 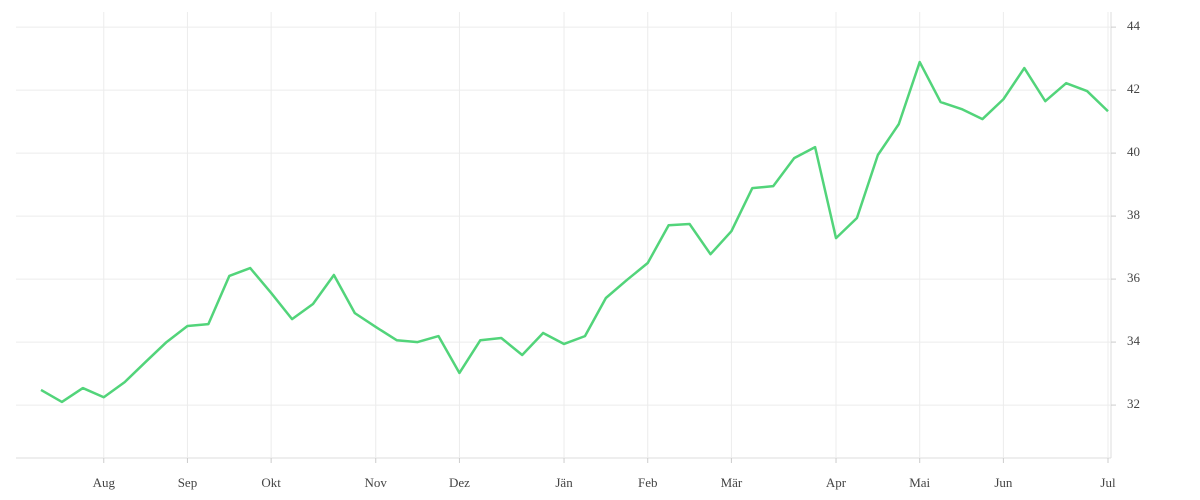 I want to click on y-tick-label: 38, so click(x=1133, y=214).